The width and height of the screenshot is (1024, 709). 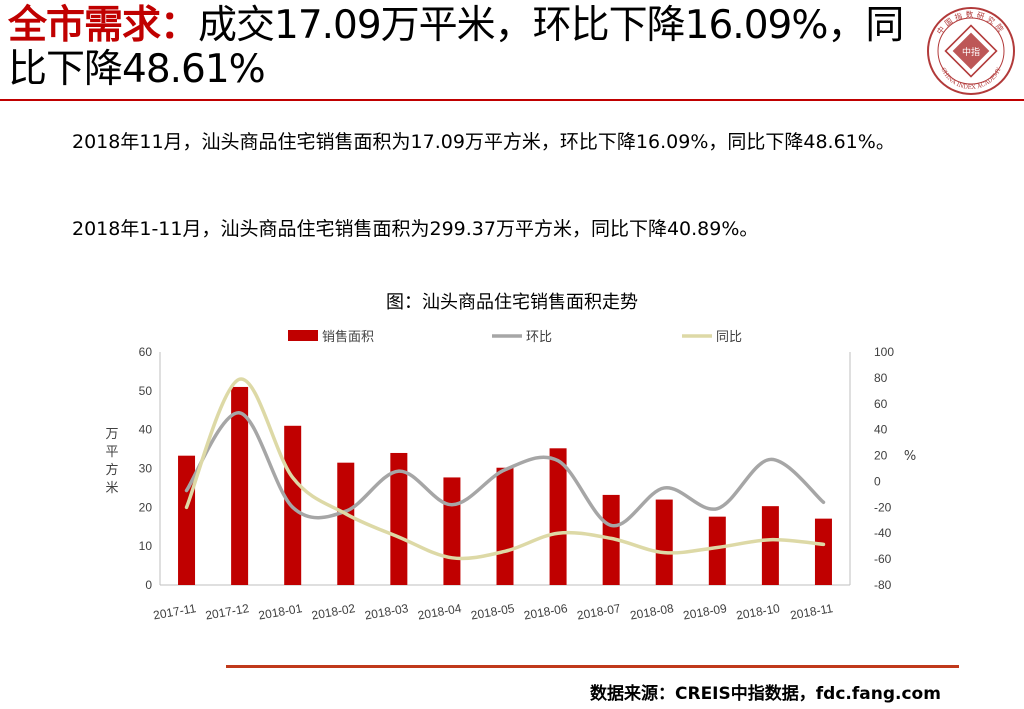 I want to click on y2-tick-label: 40, so click(x=881, y=430).